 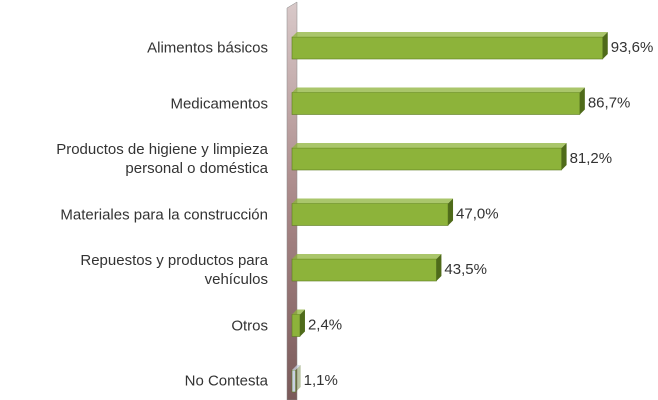 I want to click on category-label: Otros, so click(x=249, y=325).